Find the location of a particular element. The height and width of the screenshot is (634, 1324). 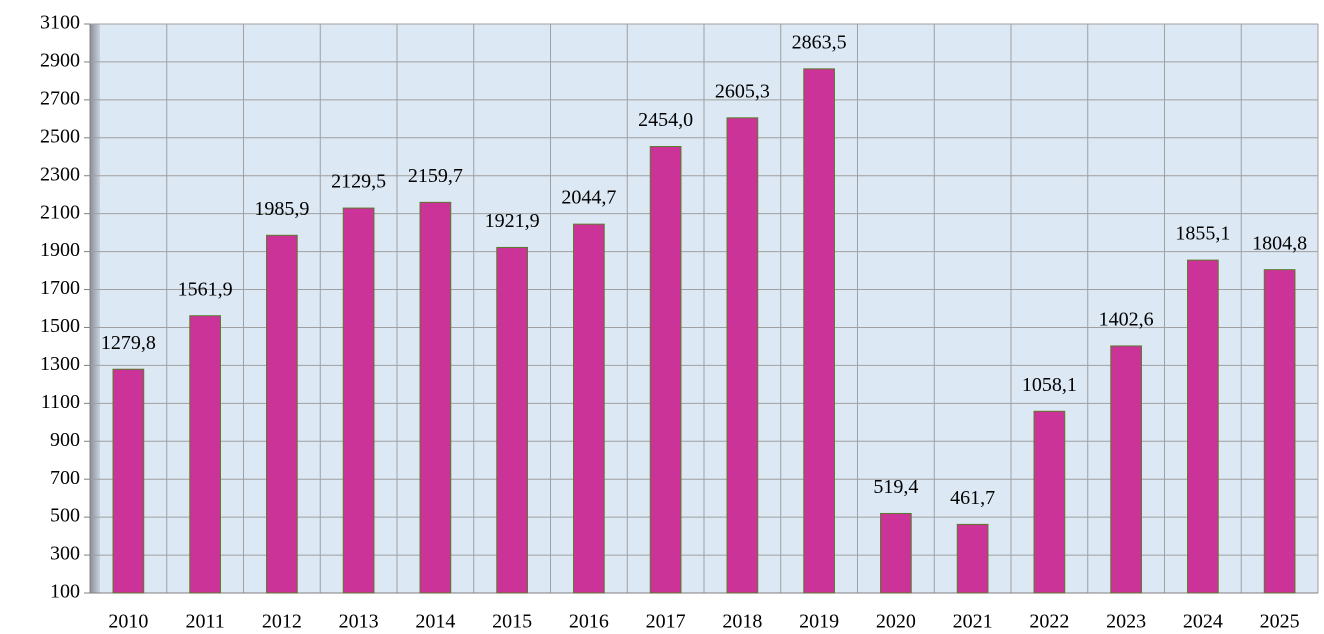

value-label: 1855,1 is located at coordinates (1202, 234).